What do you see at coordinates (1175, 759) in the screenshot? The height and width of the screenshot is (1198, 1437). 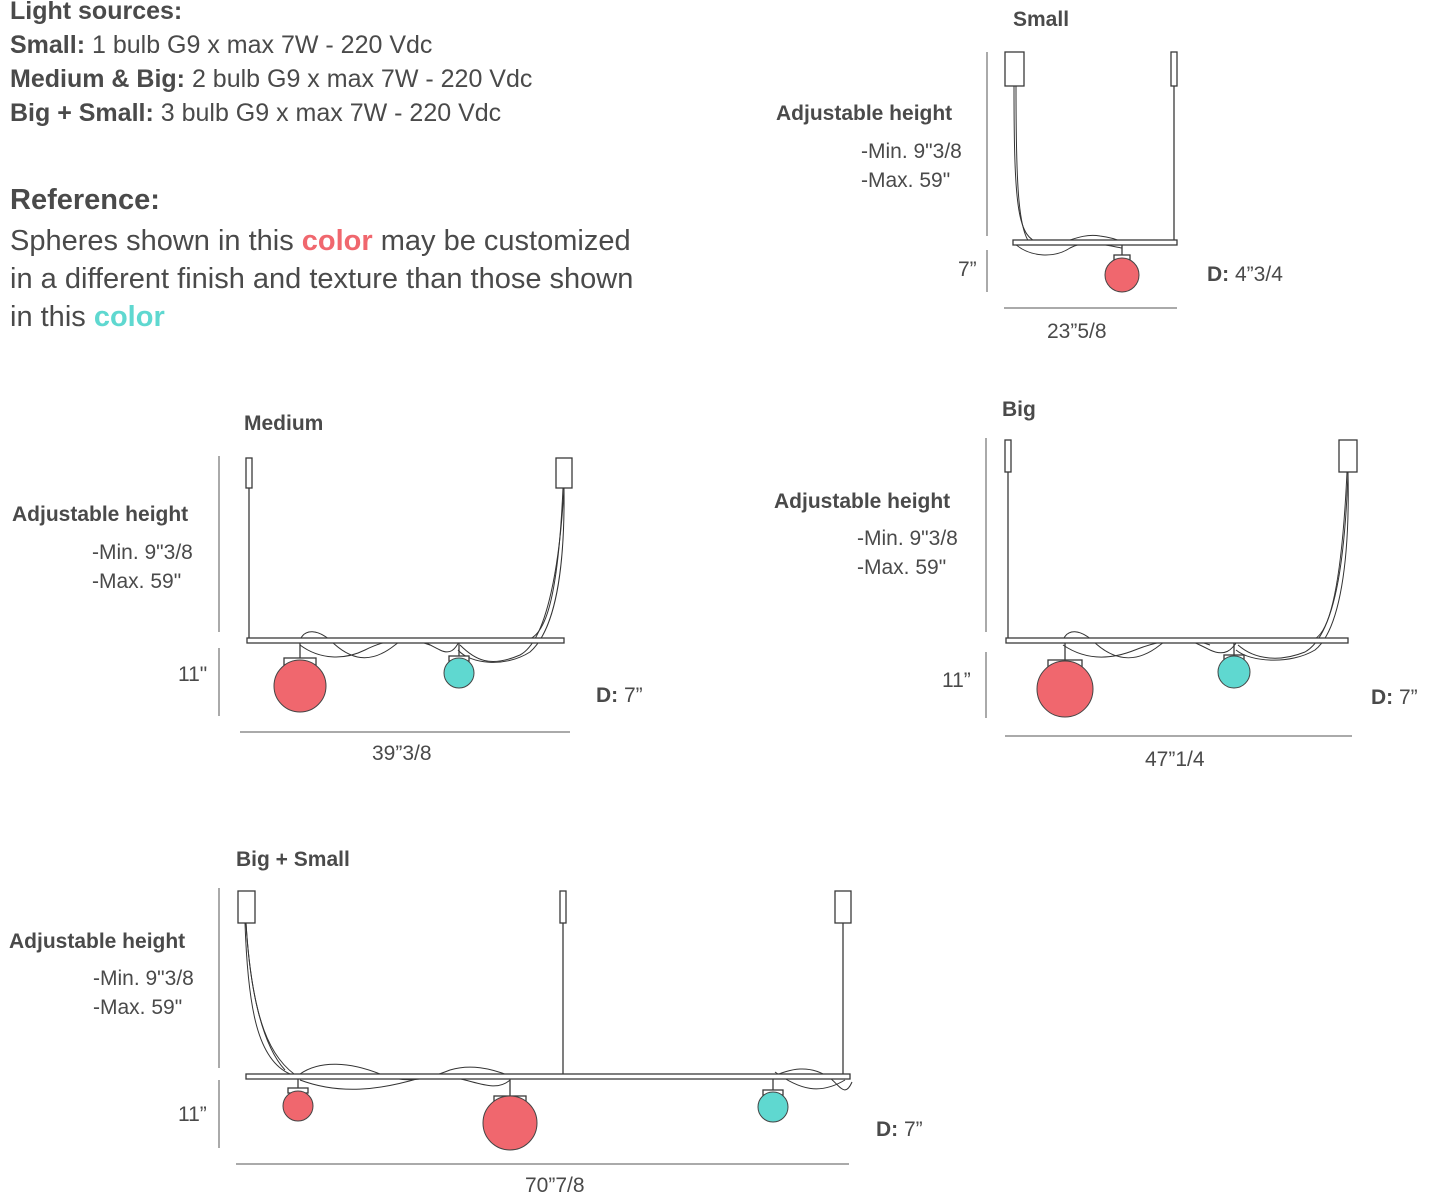 I see `big-width: 47”1/4` at bounding box center [1175, 759].